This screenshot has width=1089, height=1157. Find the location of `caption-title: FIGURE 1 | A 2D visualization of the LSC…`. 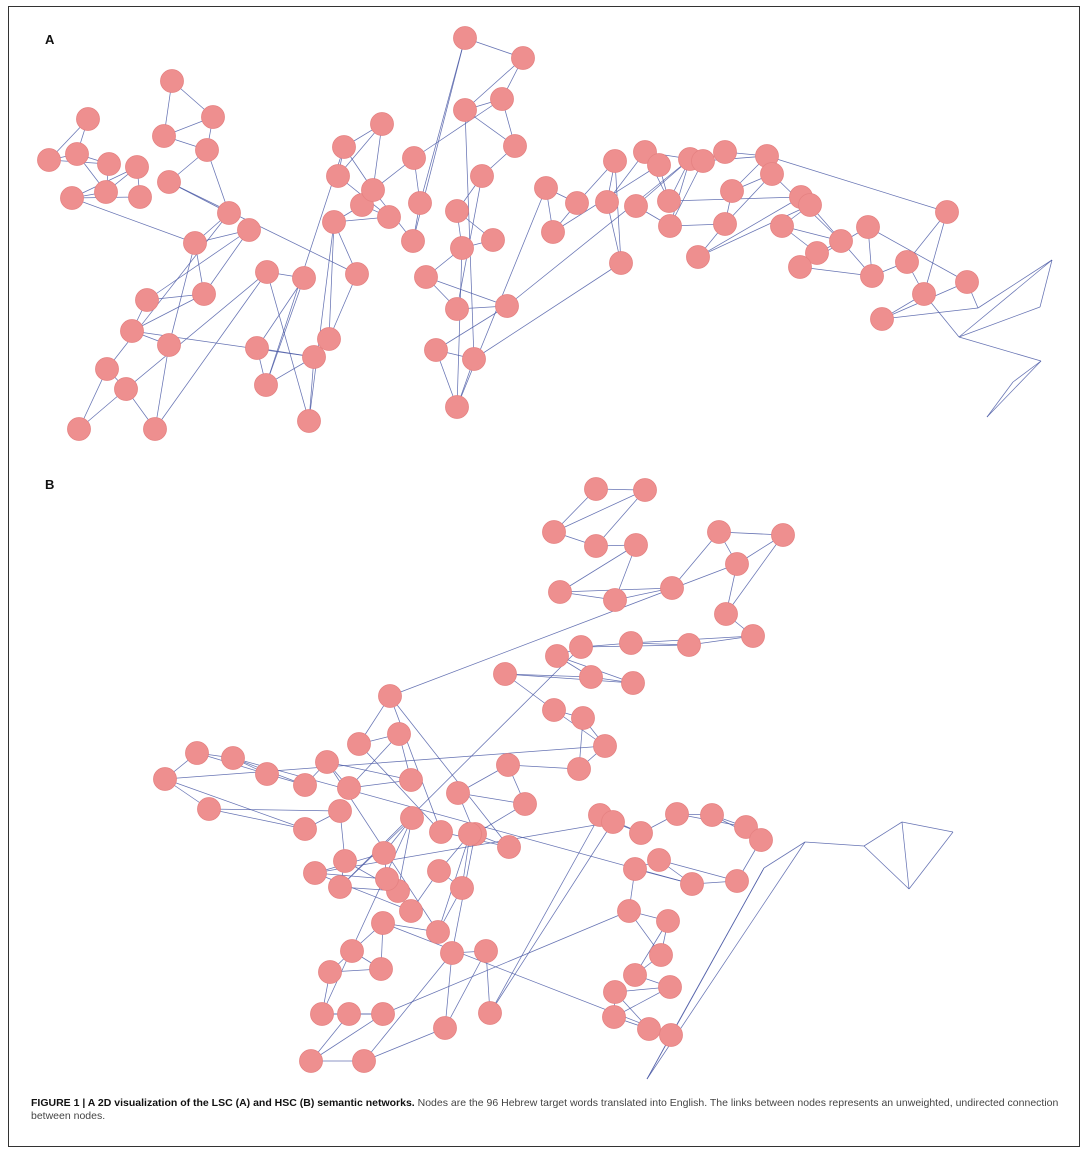

caption-title: FIGURE 1 | A 2D visualization of the LSC… is located at coordinates (223, 1103).